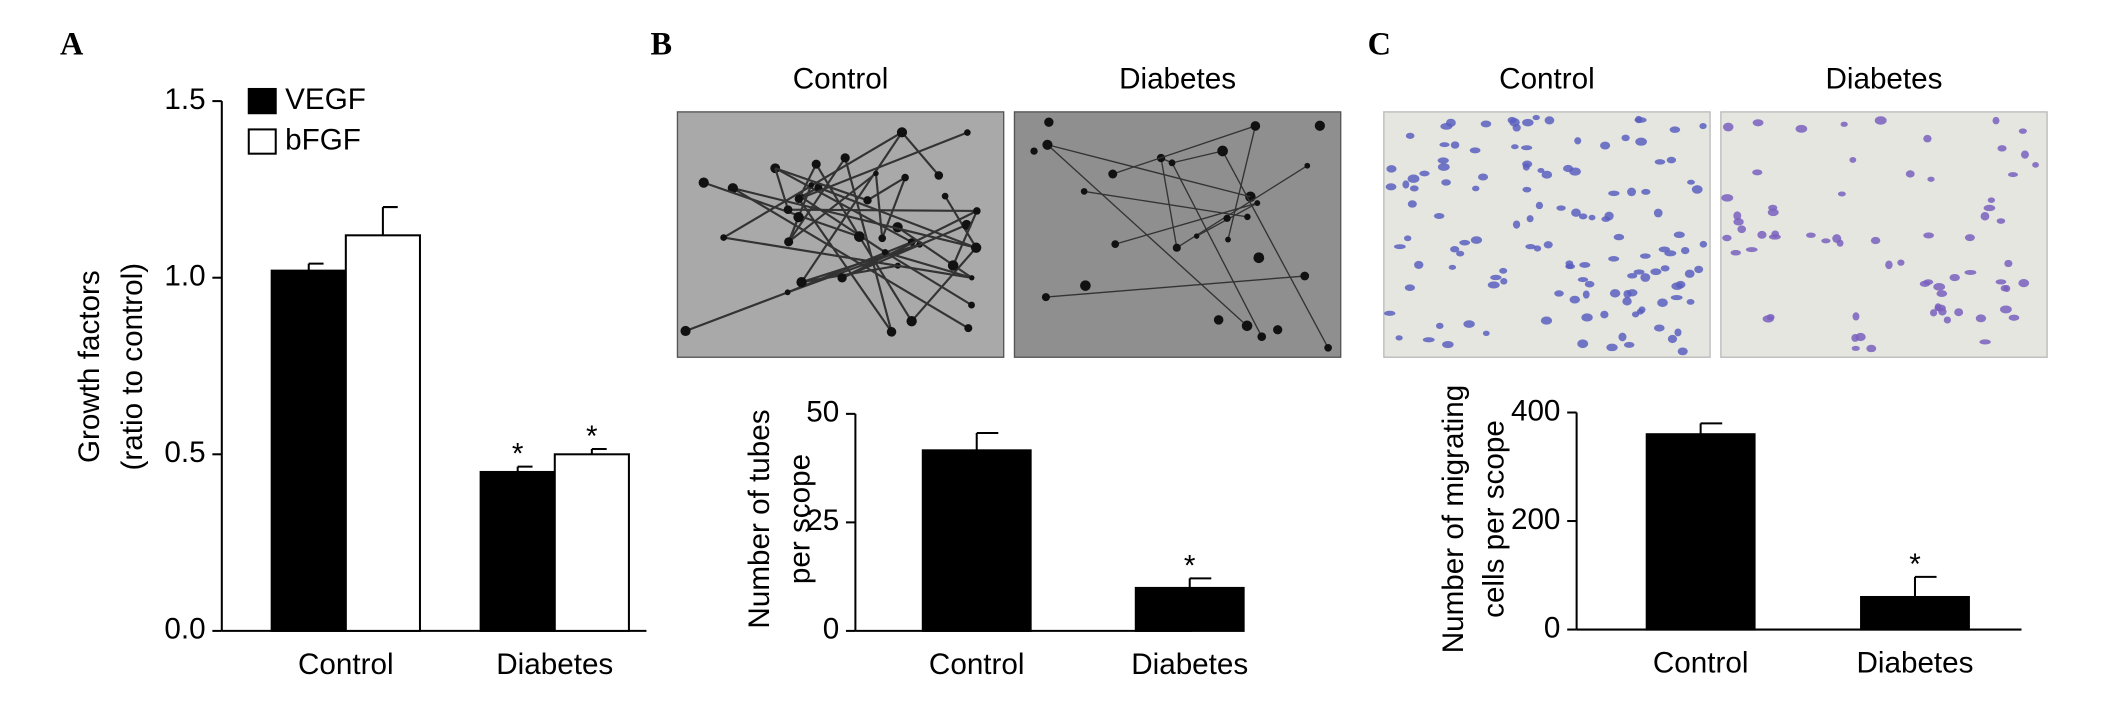  I want to click on panel-label: B, so click(661, 44).